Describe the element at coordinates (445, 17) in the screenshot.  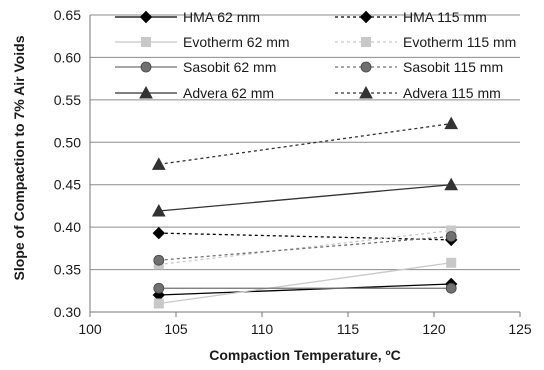
I see `legend-label: HMA 115 mm` at that location.